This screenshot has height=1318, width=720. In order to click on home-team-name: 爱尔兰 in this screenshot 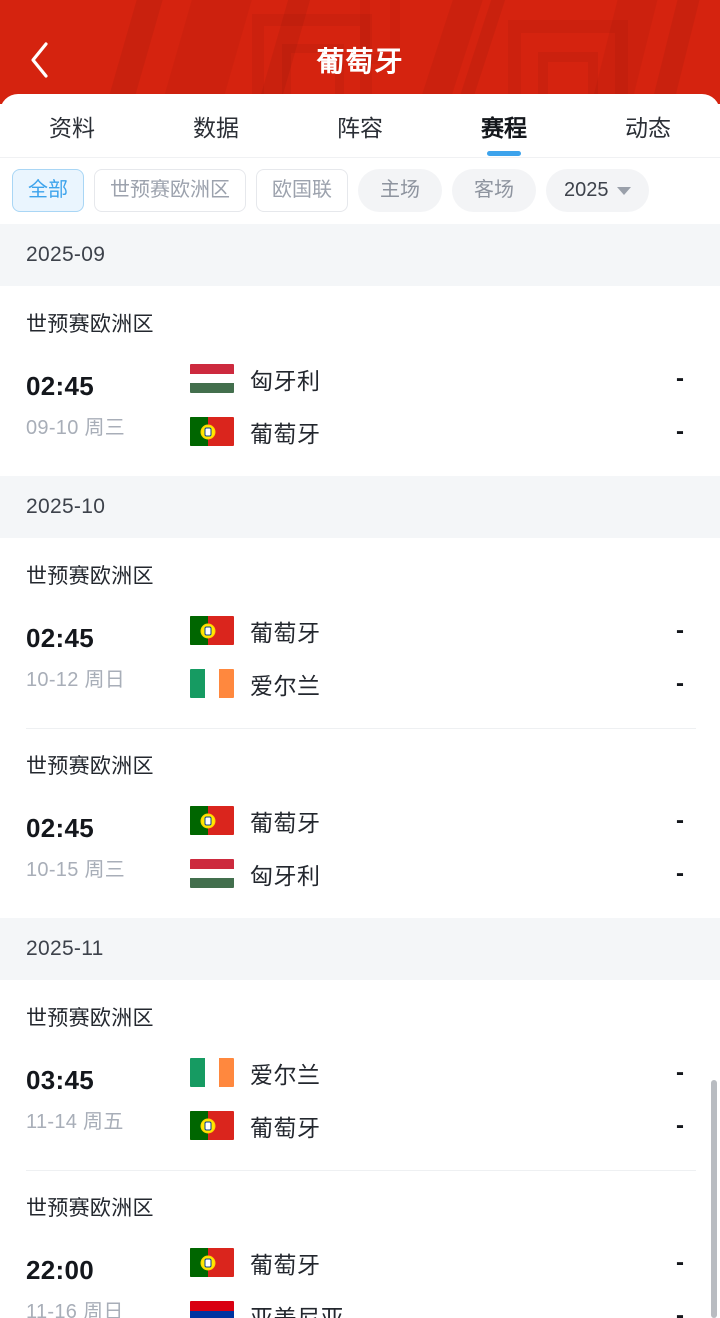, I will do `click(285, 1074)`.